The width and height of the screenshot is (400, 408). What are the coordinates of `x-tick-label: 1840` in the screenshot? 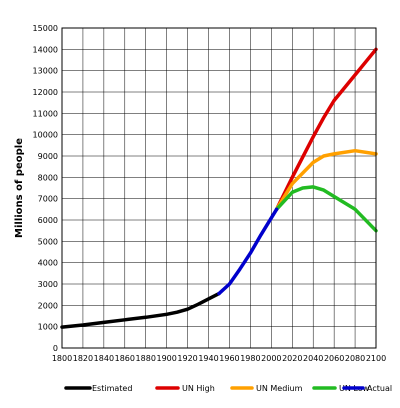 It's located at (104, 358).